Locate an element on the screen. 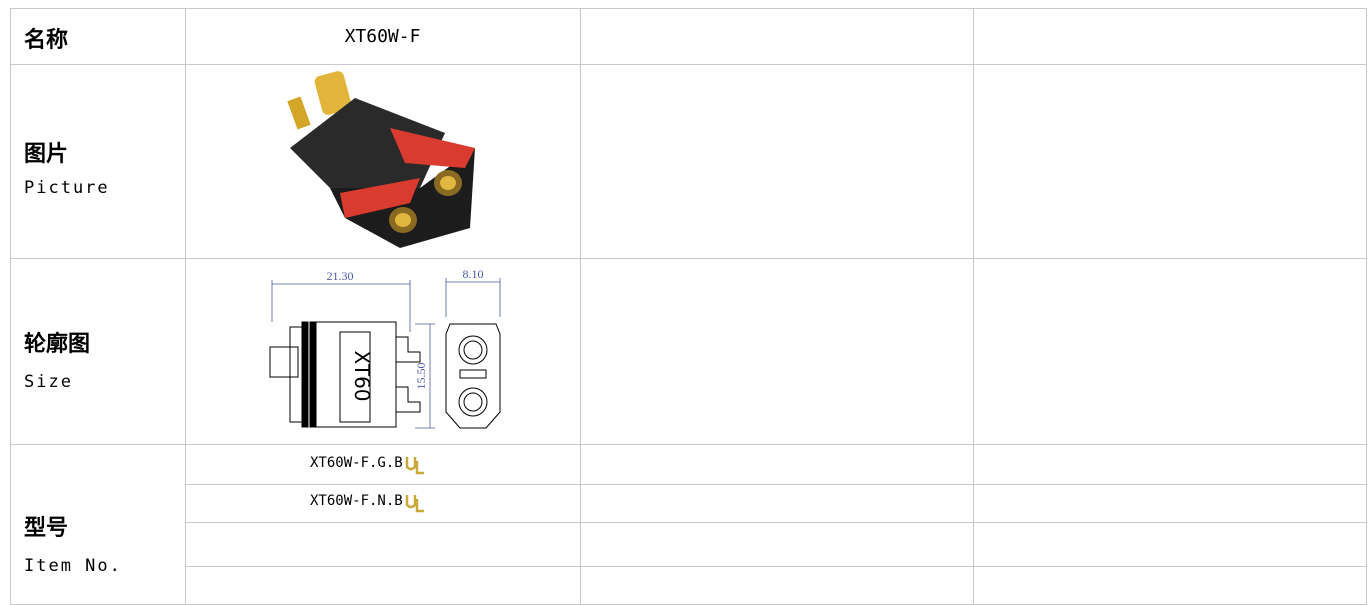 Image resolution: width=1370 pixels, height=605 pixels. row-label: 轮廓图 is located at coordinates (57, 344).